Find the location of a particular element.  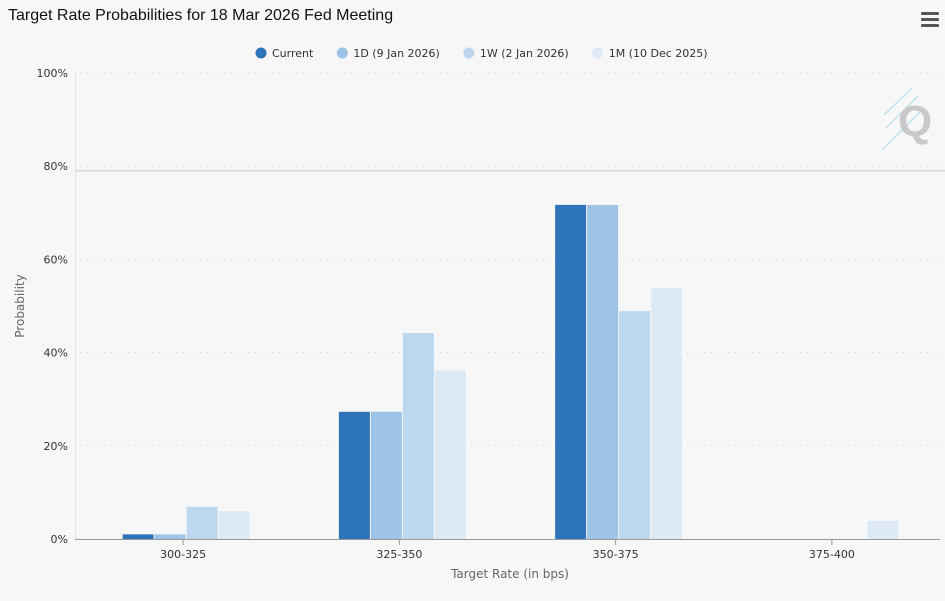

y-axis-ticks: 0% 20% 40% 60% 80% 100% is located at coordinates (52, 306).